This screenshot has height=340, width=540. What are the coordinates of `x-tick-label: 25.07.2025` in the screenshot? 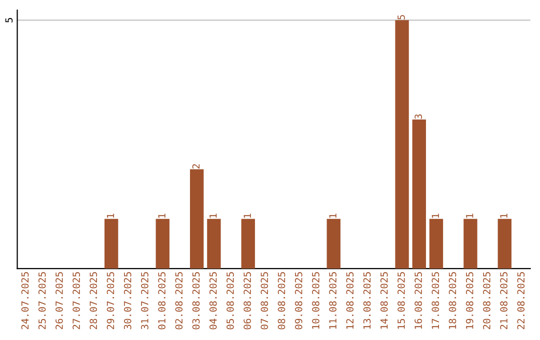 It's located at (42, 301).